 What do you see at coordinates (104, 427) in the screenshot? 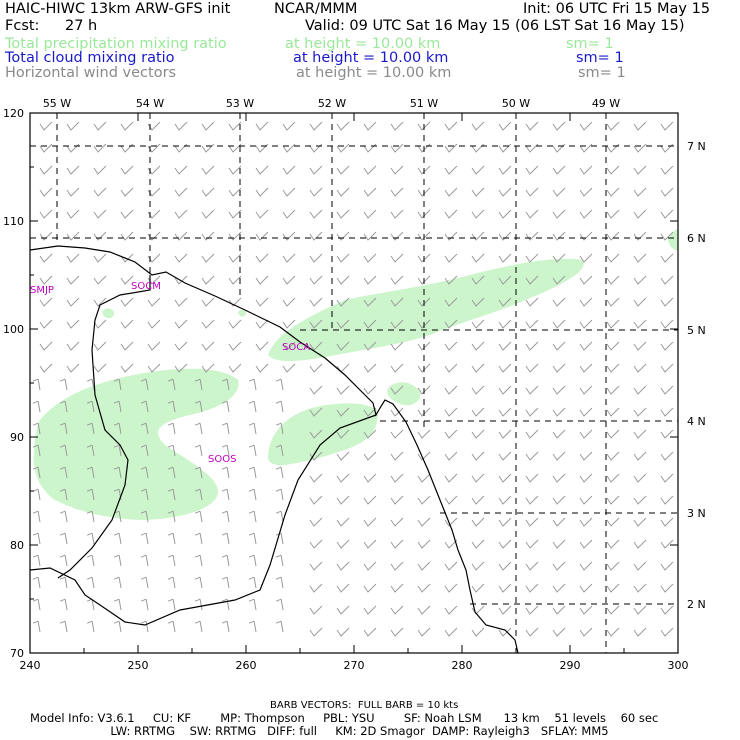
I see `border-guyana-suriname` at bounding box center [104, 427].